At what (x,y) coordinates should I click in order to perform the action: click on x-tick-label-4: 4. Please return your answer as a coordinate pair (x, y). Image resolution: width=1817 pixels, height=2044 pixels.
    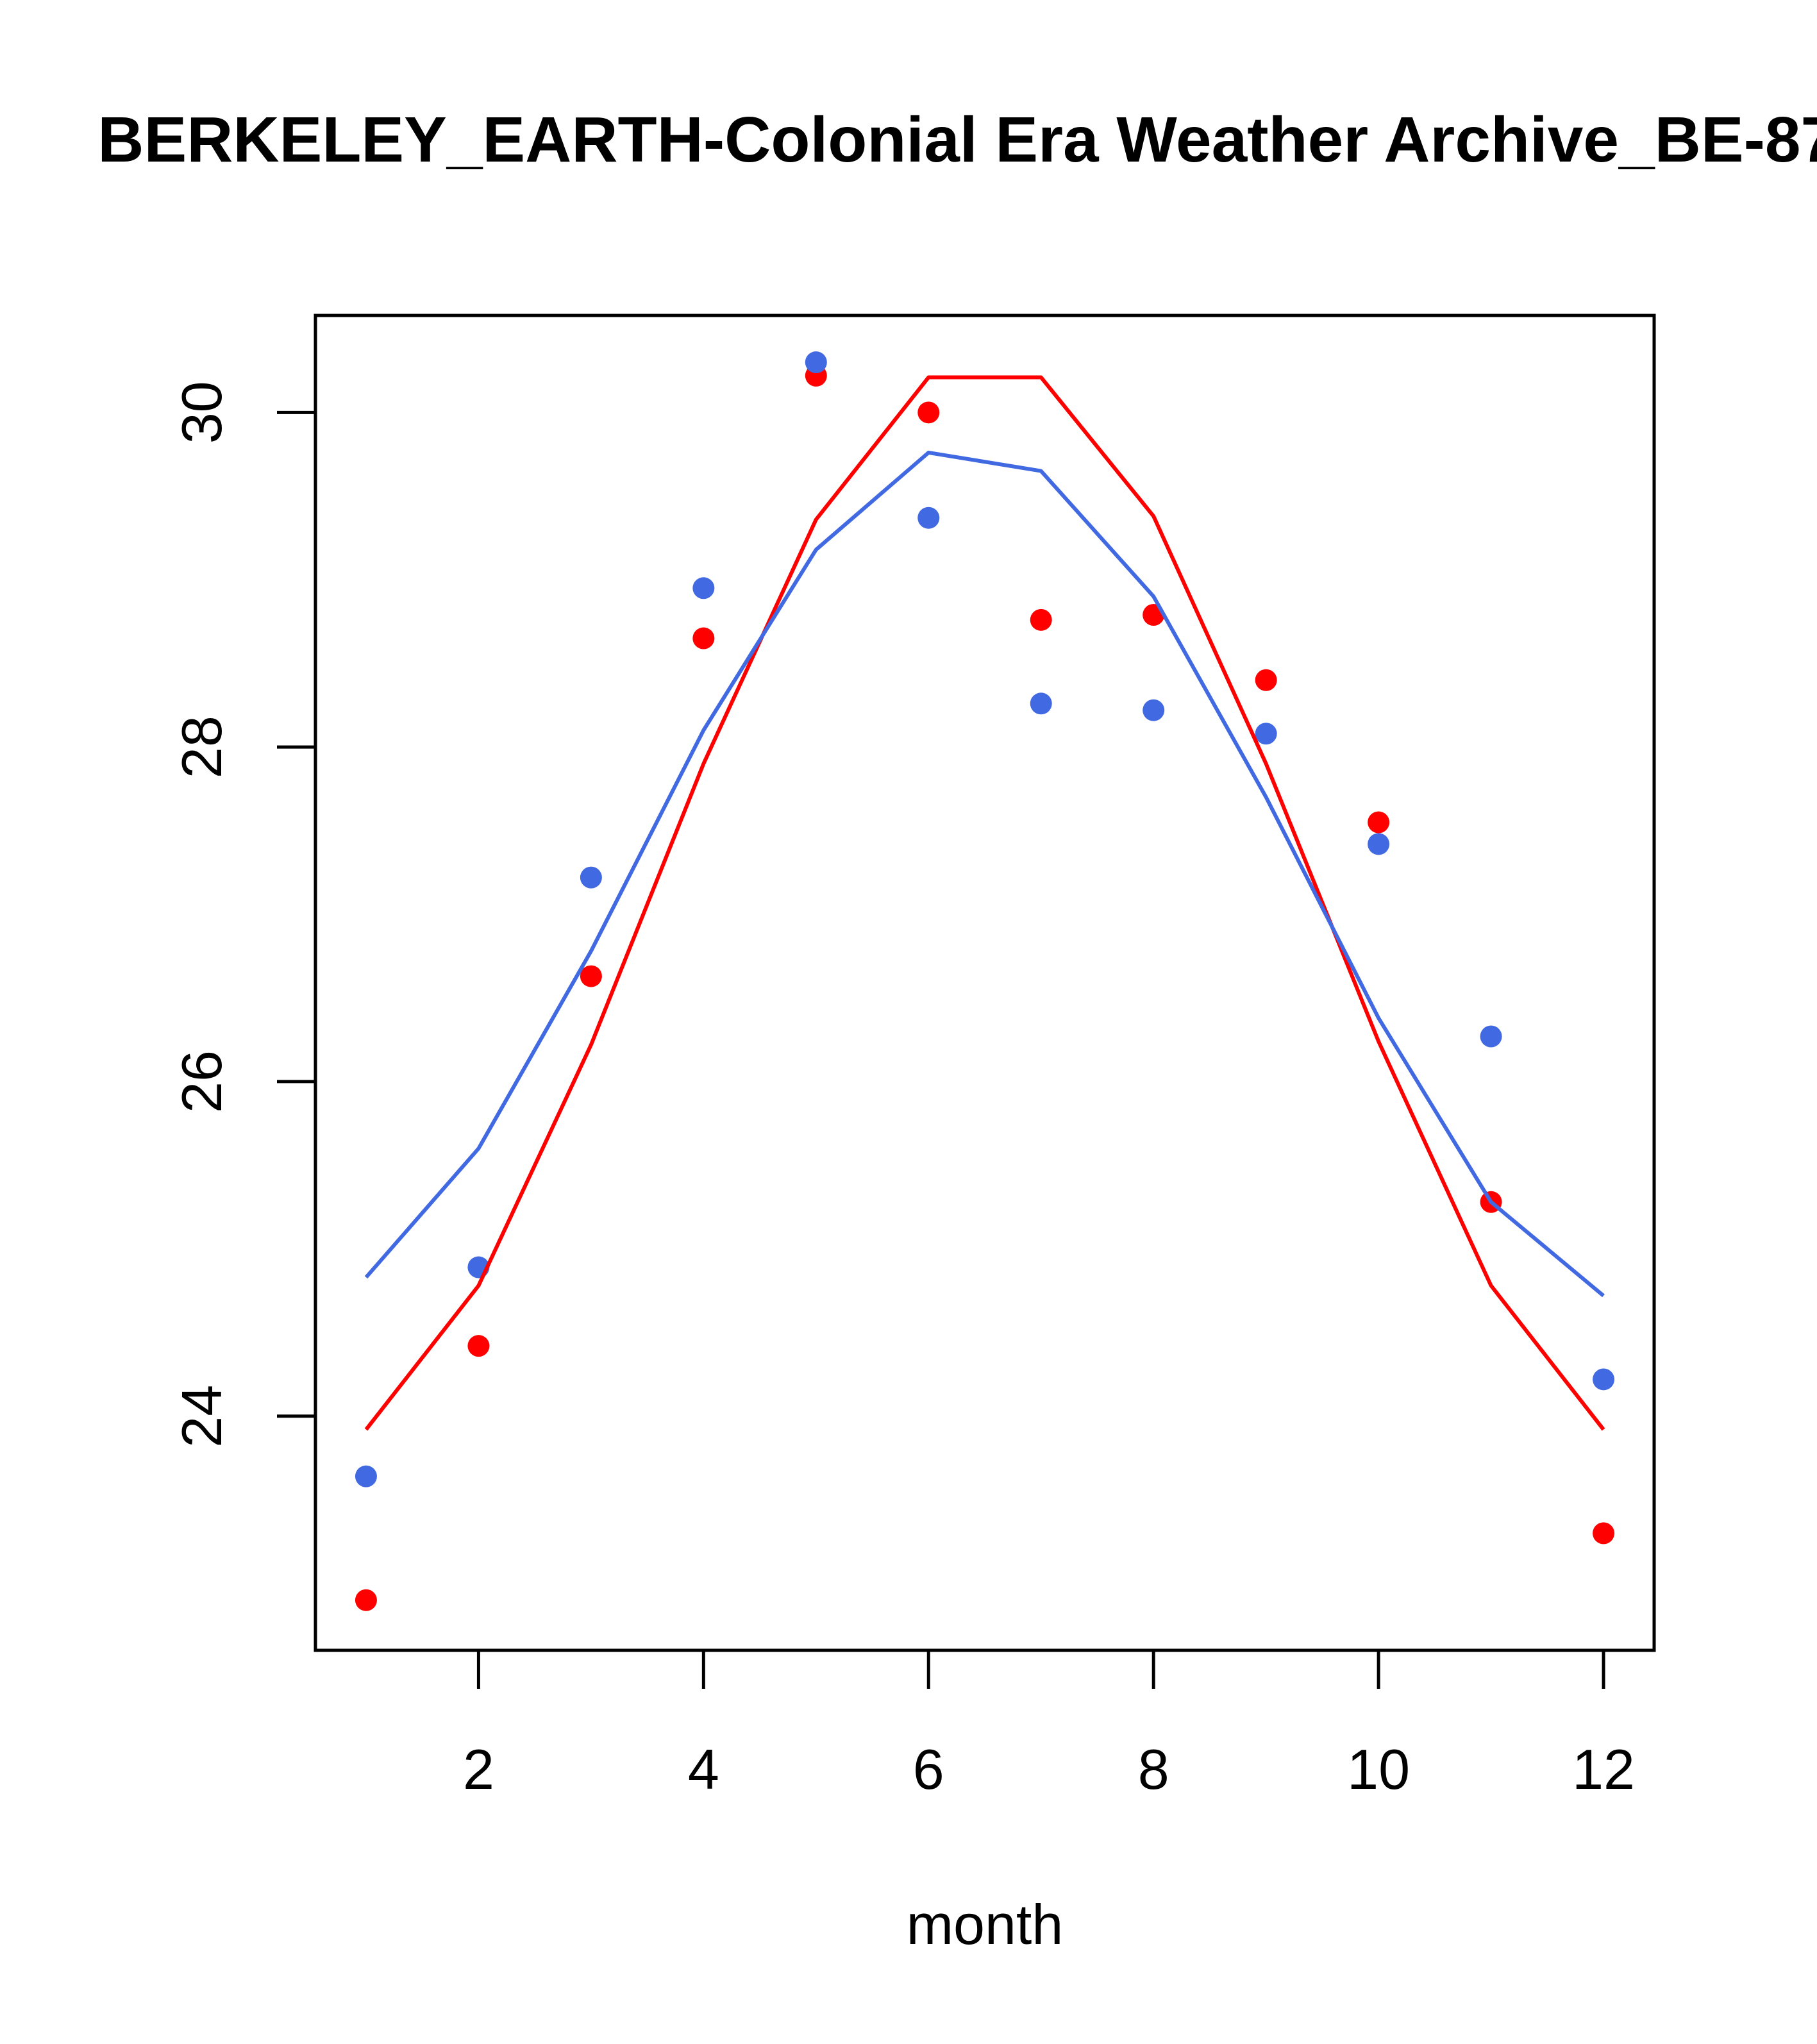
    Looking at the image, I should click on (703, 1769).